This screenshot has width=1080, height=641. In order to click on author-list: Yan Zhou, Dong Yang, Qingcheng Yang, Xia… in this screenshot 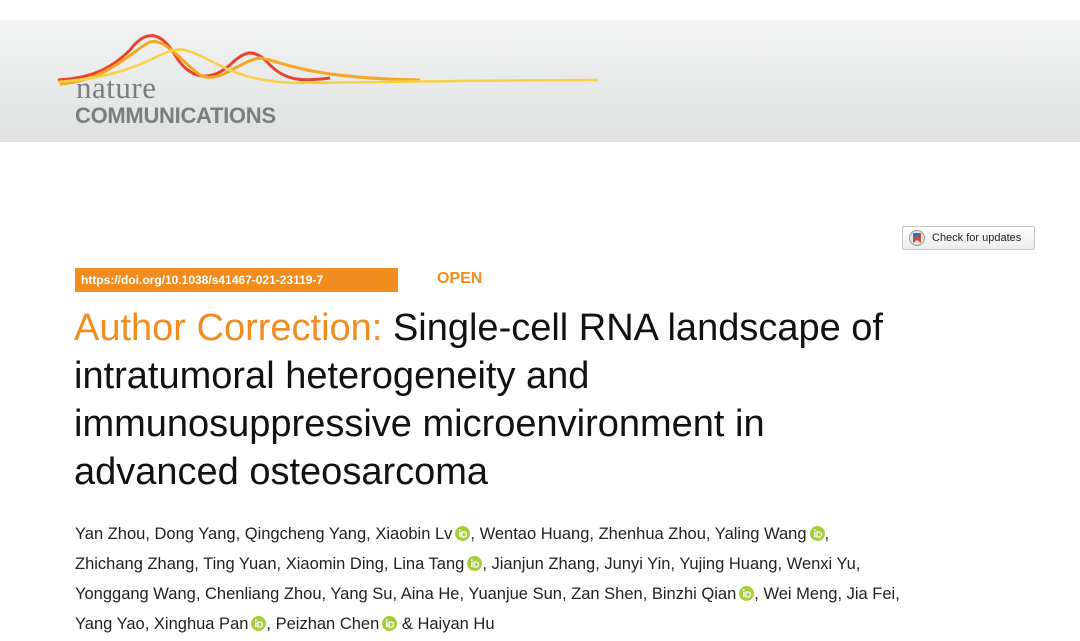, I will do `click(487, 579)`.